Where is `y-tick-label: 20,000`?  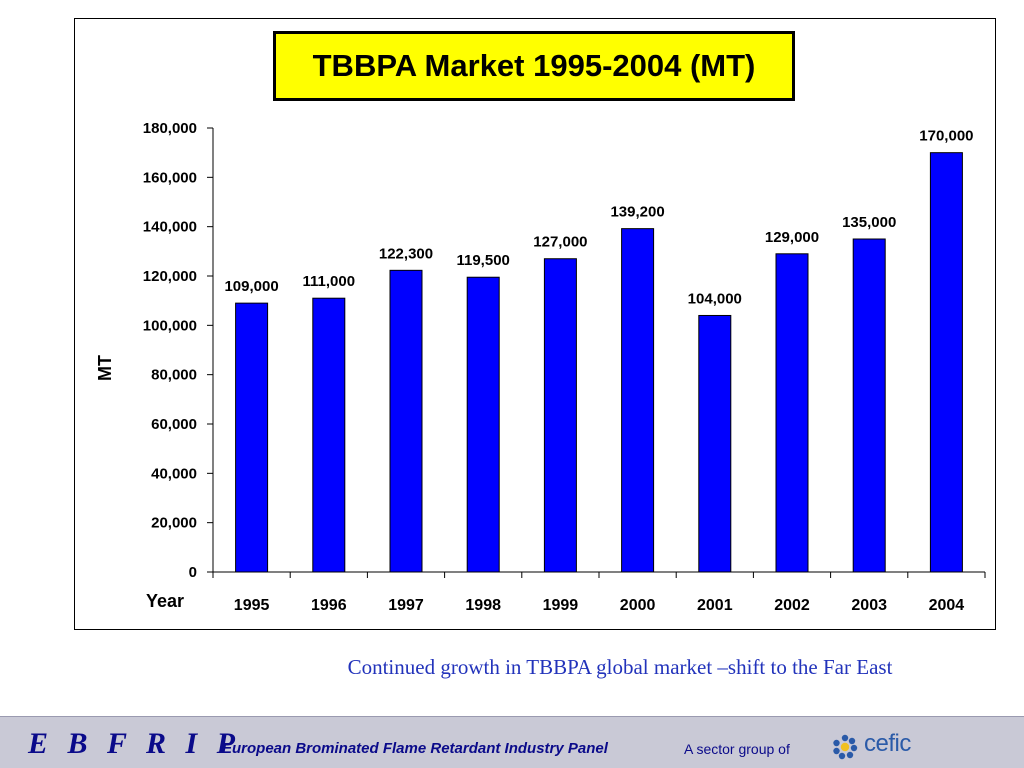
y-tick-label: 20,000 is located at coordinates (174, 523).